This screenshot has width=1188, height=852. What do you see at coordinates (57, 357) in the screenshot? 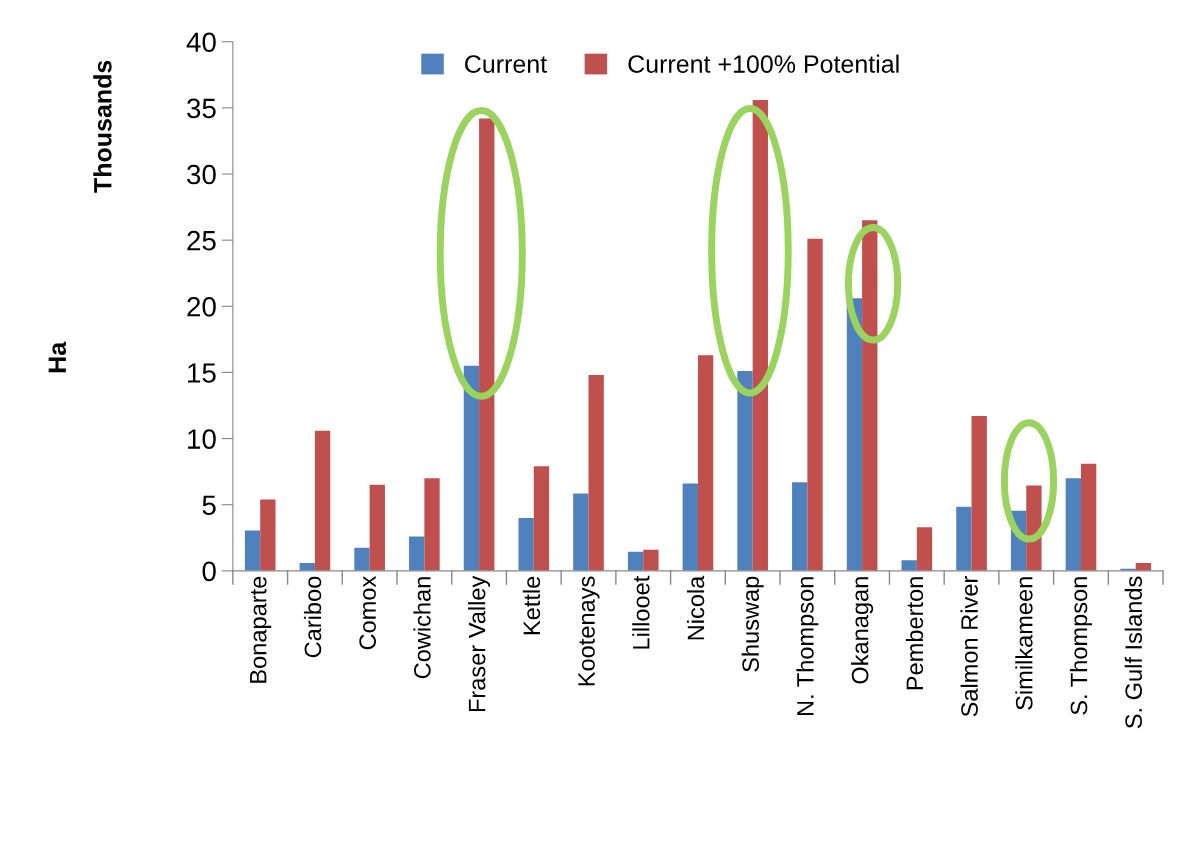
I see `text: Ha` at bounding box center [57, 357].